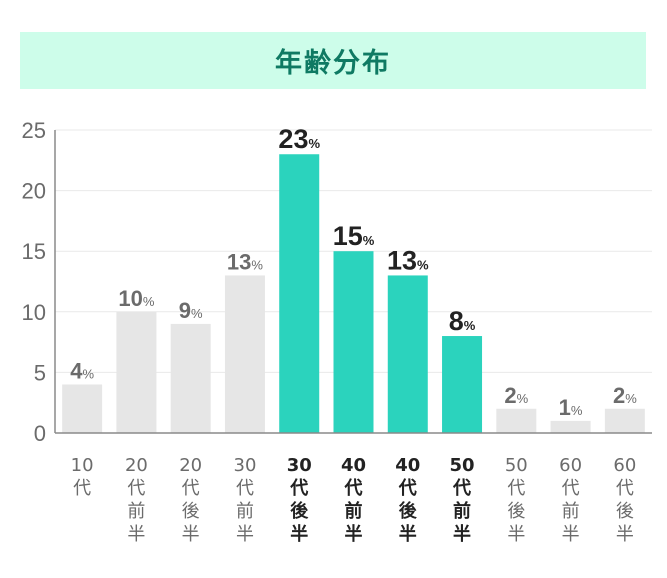 The image size is (667, 578). I want to click on bar-60代後半, so click(624, 420).